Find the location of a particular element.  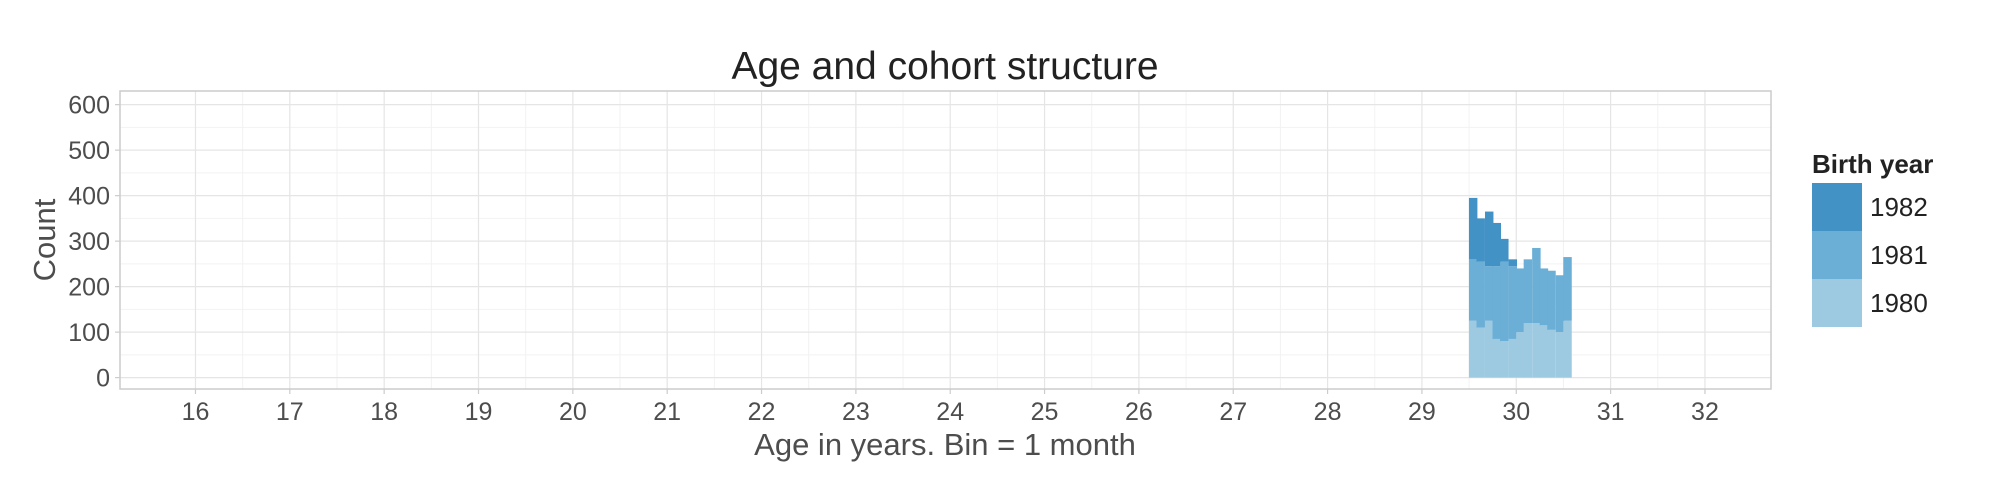

x-tick-label: 17 is located at coordinates (290, 412).